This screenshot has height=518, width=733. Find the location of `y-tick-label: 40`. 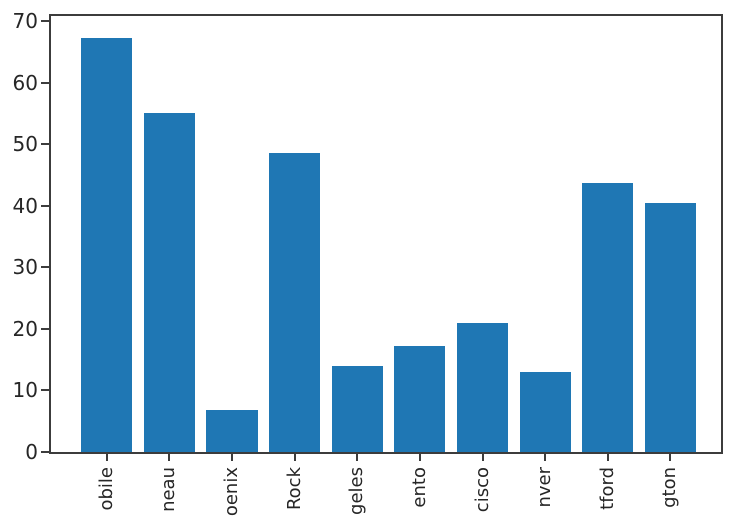

y-tick-label: 40 is located at coordinates (25, 205).